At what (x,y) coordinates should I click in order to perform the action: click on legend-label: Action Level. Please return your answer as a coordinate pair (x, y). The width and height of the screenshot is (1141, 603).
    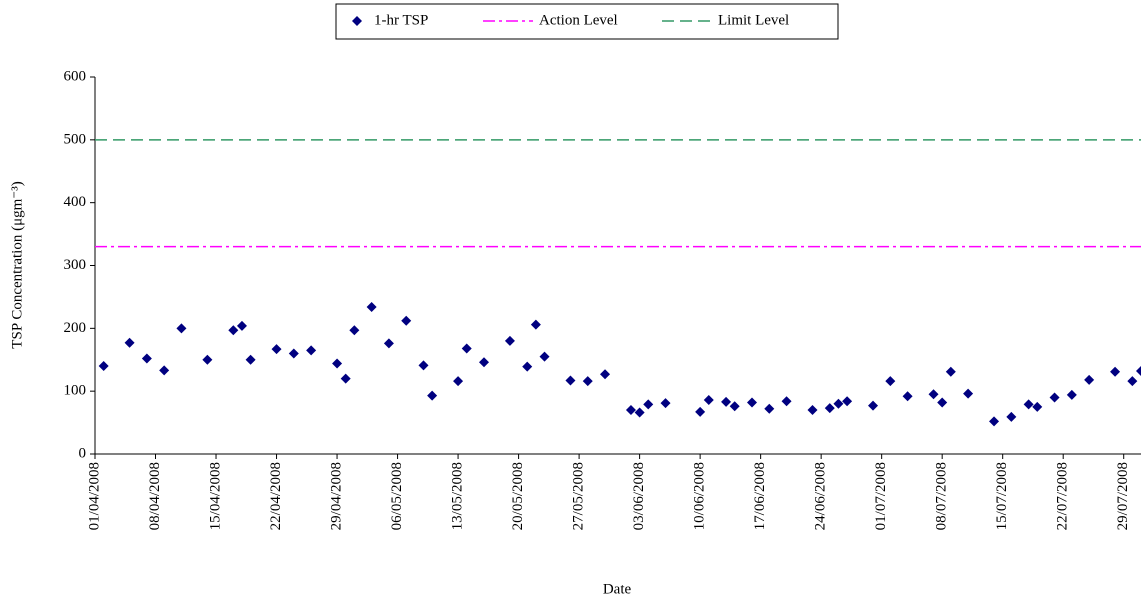
    Looking at the image, I should click on (578, 20).